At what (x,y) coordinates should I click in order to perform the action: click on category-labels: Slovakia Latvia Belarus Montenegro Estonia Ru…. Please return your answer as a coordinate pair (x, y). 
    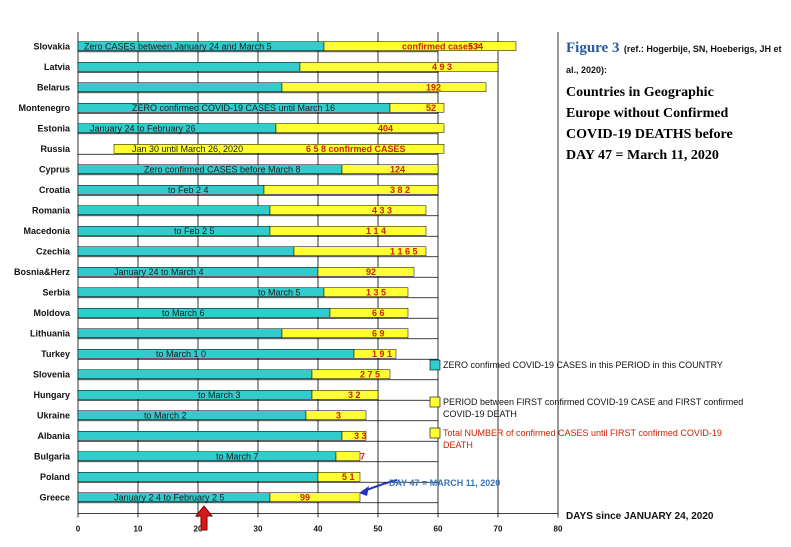
    Looking at the image, I should click on (42, 271).